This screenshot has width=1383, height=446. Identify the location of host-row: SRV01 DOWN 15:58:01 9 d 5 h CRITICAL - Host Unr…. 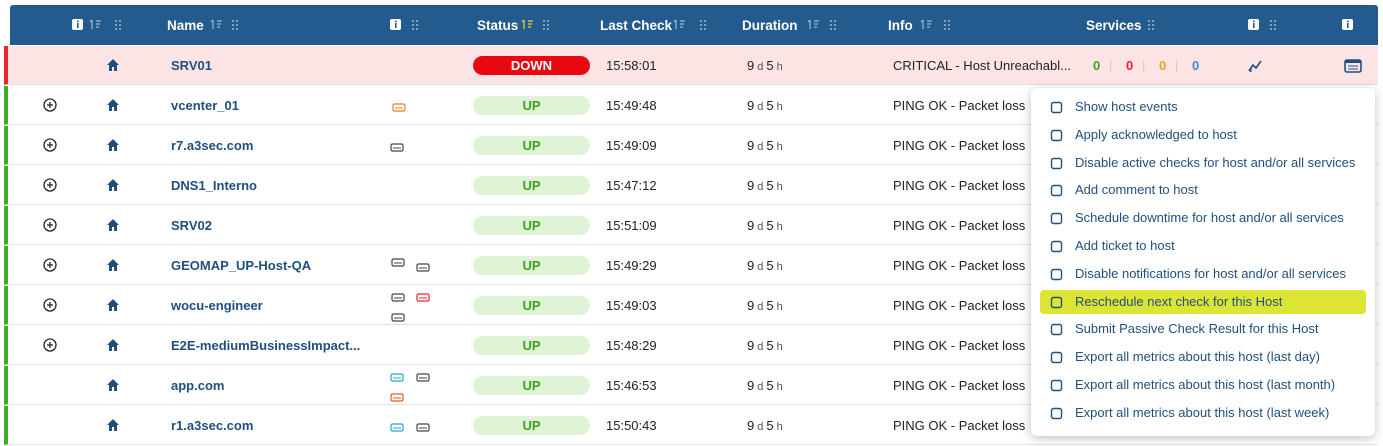
(691, 65).